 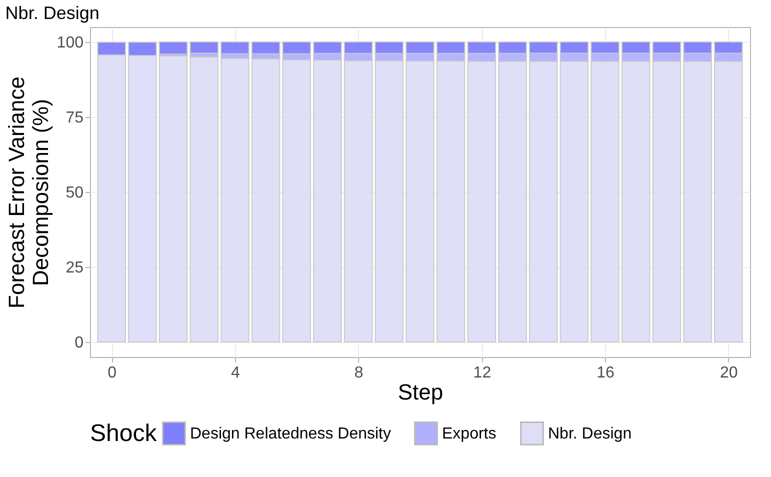 What do you see at coordinates (590, 433) in the screenshot?
I see `legend-label: Nbr. Design` at bounding box center [590, 433].